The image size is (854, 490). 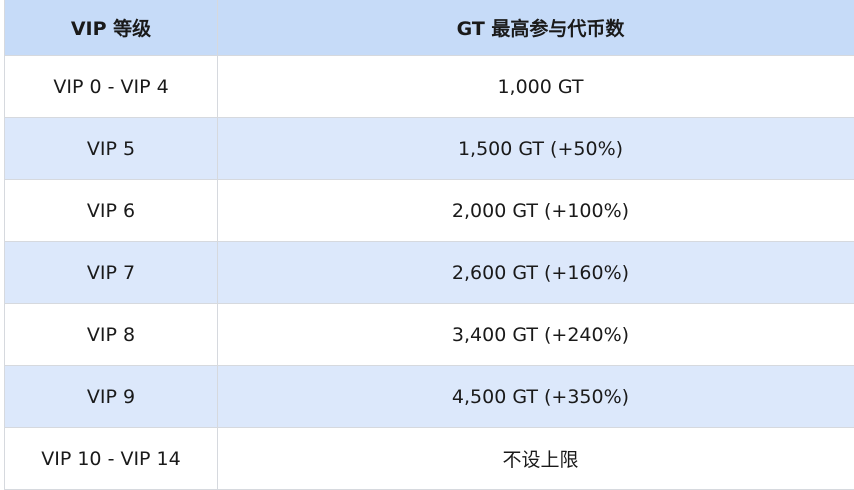 I want to click on table-row: VIP 7 2,600 GT (+160%), so click(x=429, y=272).